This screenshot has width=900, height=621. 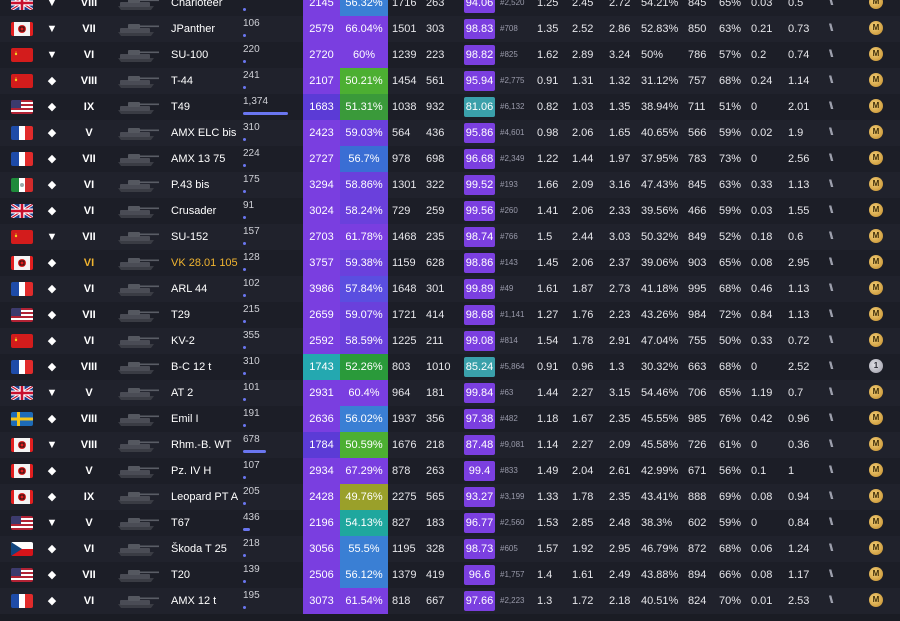 What do you see at coordinates (89, 81) in the screenshot?
I see `tier-label: VIII` at bounding box center [89, 81].